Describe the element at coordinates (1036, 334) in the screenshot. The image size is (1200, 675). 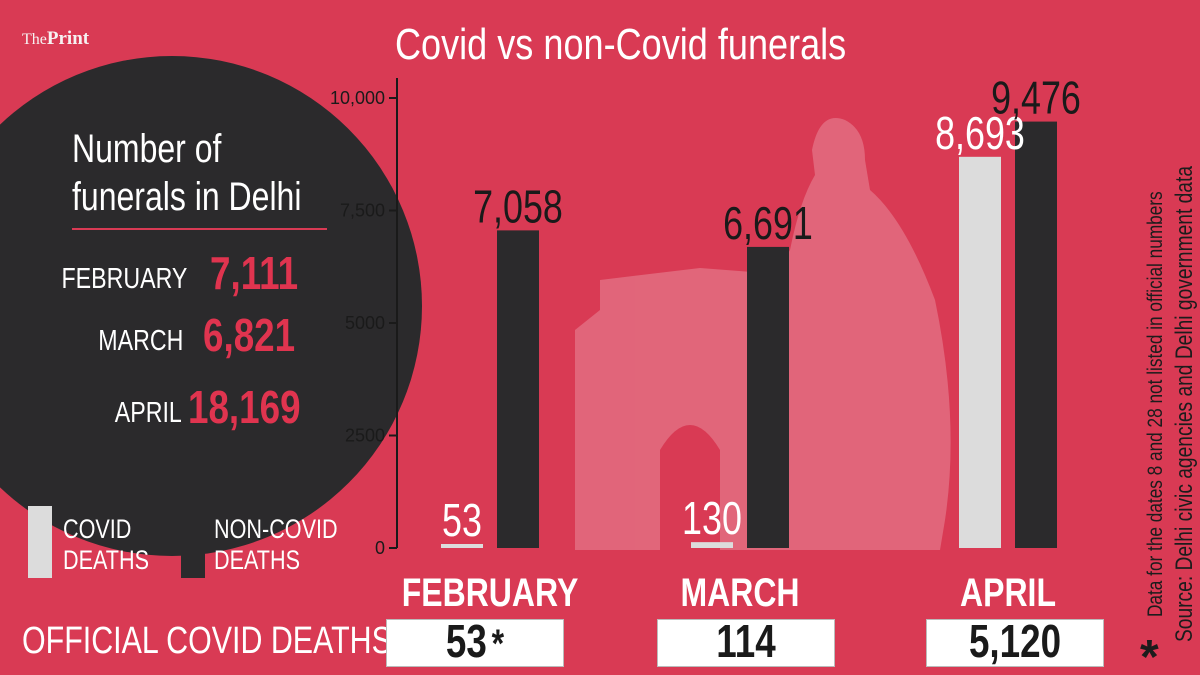
I see `bar-noncovid-april` at that location.